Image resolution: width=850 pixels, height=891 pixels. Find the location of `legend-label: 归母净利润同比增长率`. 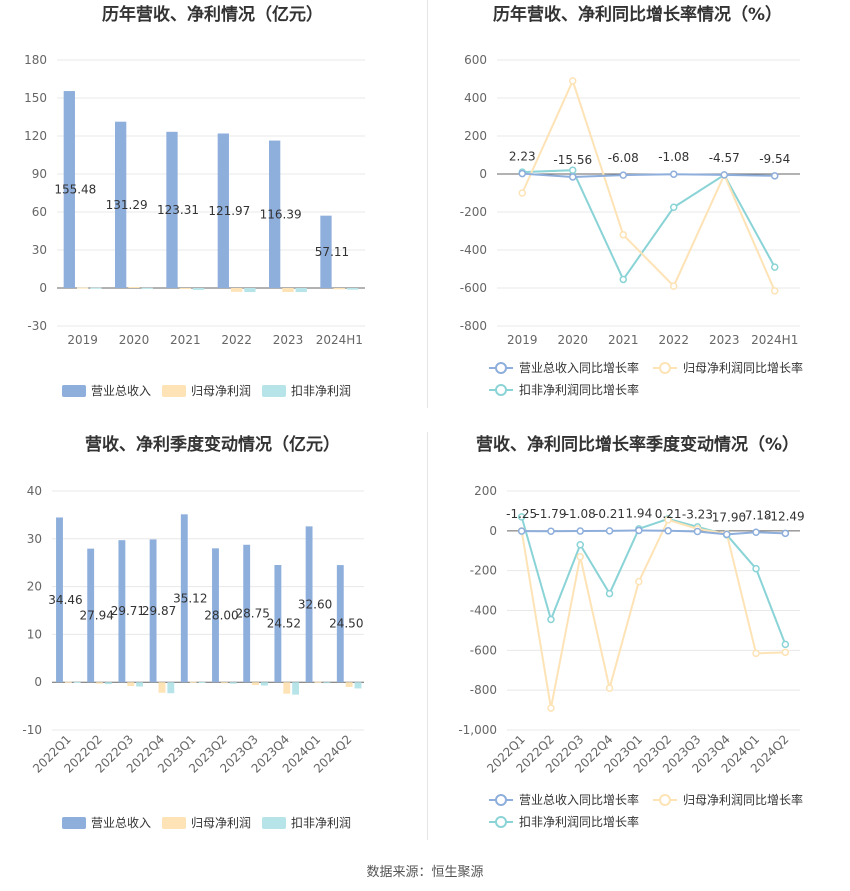

legend-label: 归母净利润同比增长率 is located at coordinates (743, 367).